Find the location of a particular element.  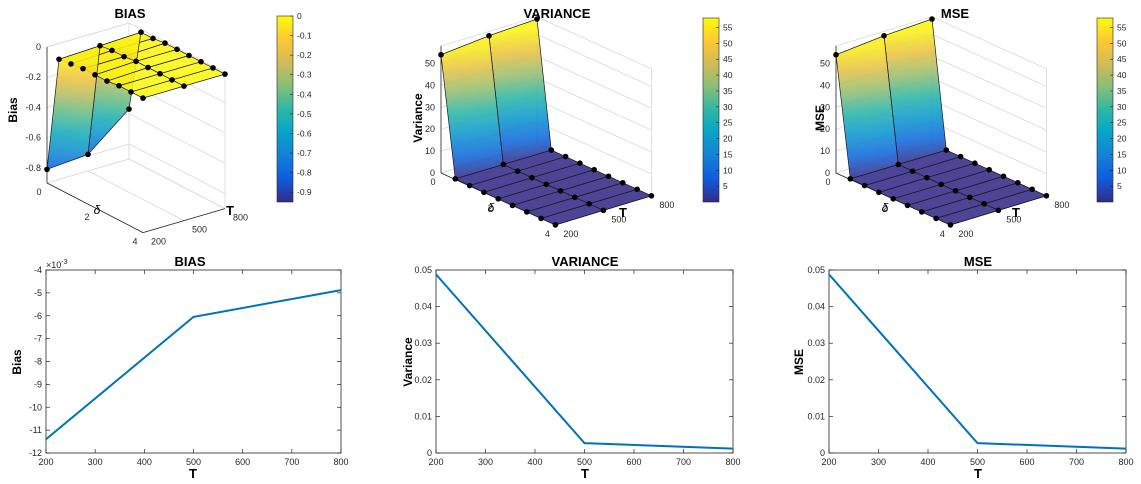

bias-surface-title: BIAS is located at coordinates (129, 13).